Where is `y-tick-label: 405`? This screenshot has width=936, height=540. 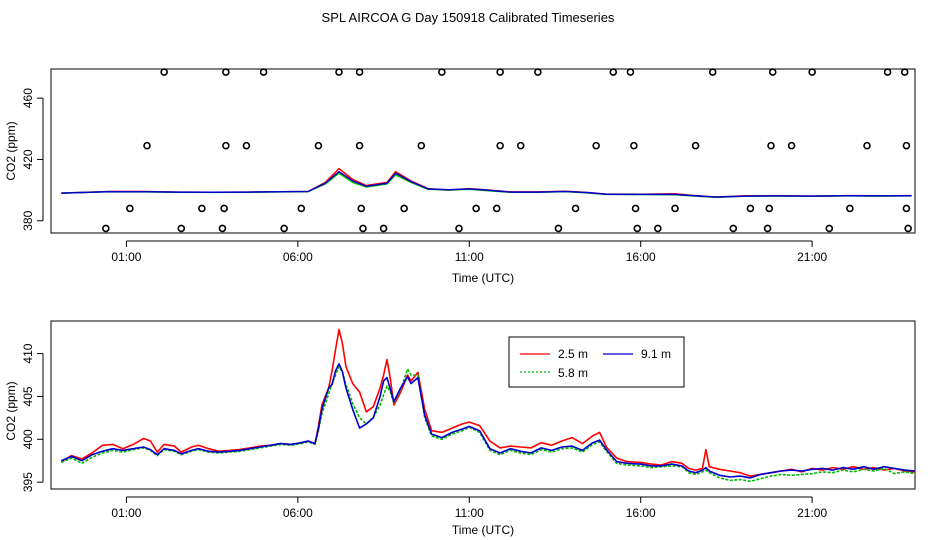 y-tick-label: 405 is located at coordinates (28, 396).